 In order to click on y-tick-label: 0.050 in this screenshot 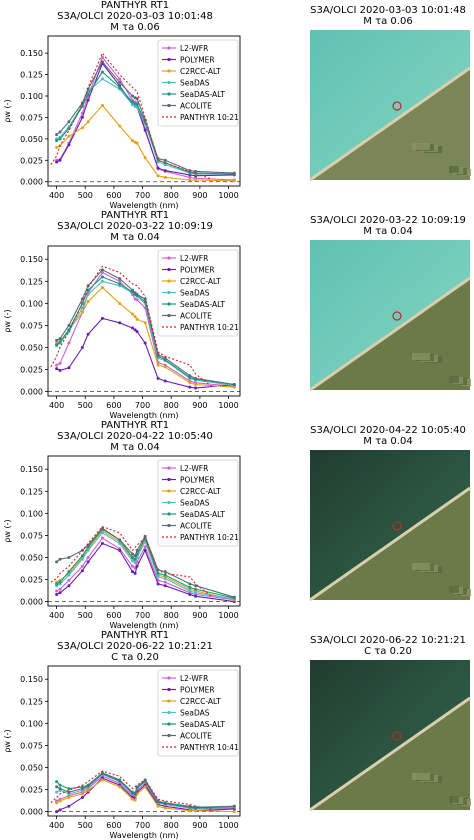, I will do `click(31, 347)`.